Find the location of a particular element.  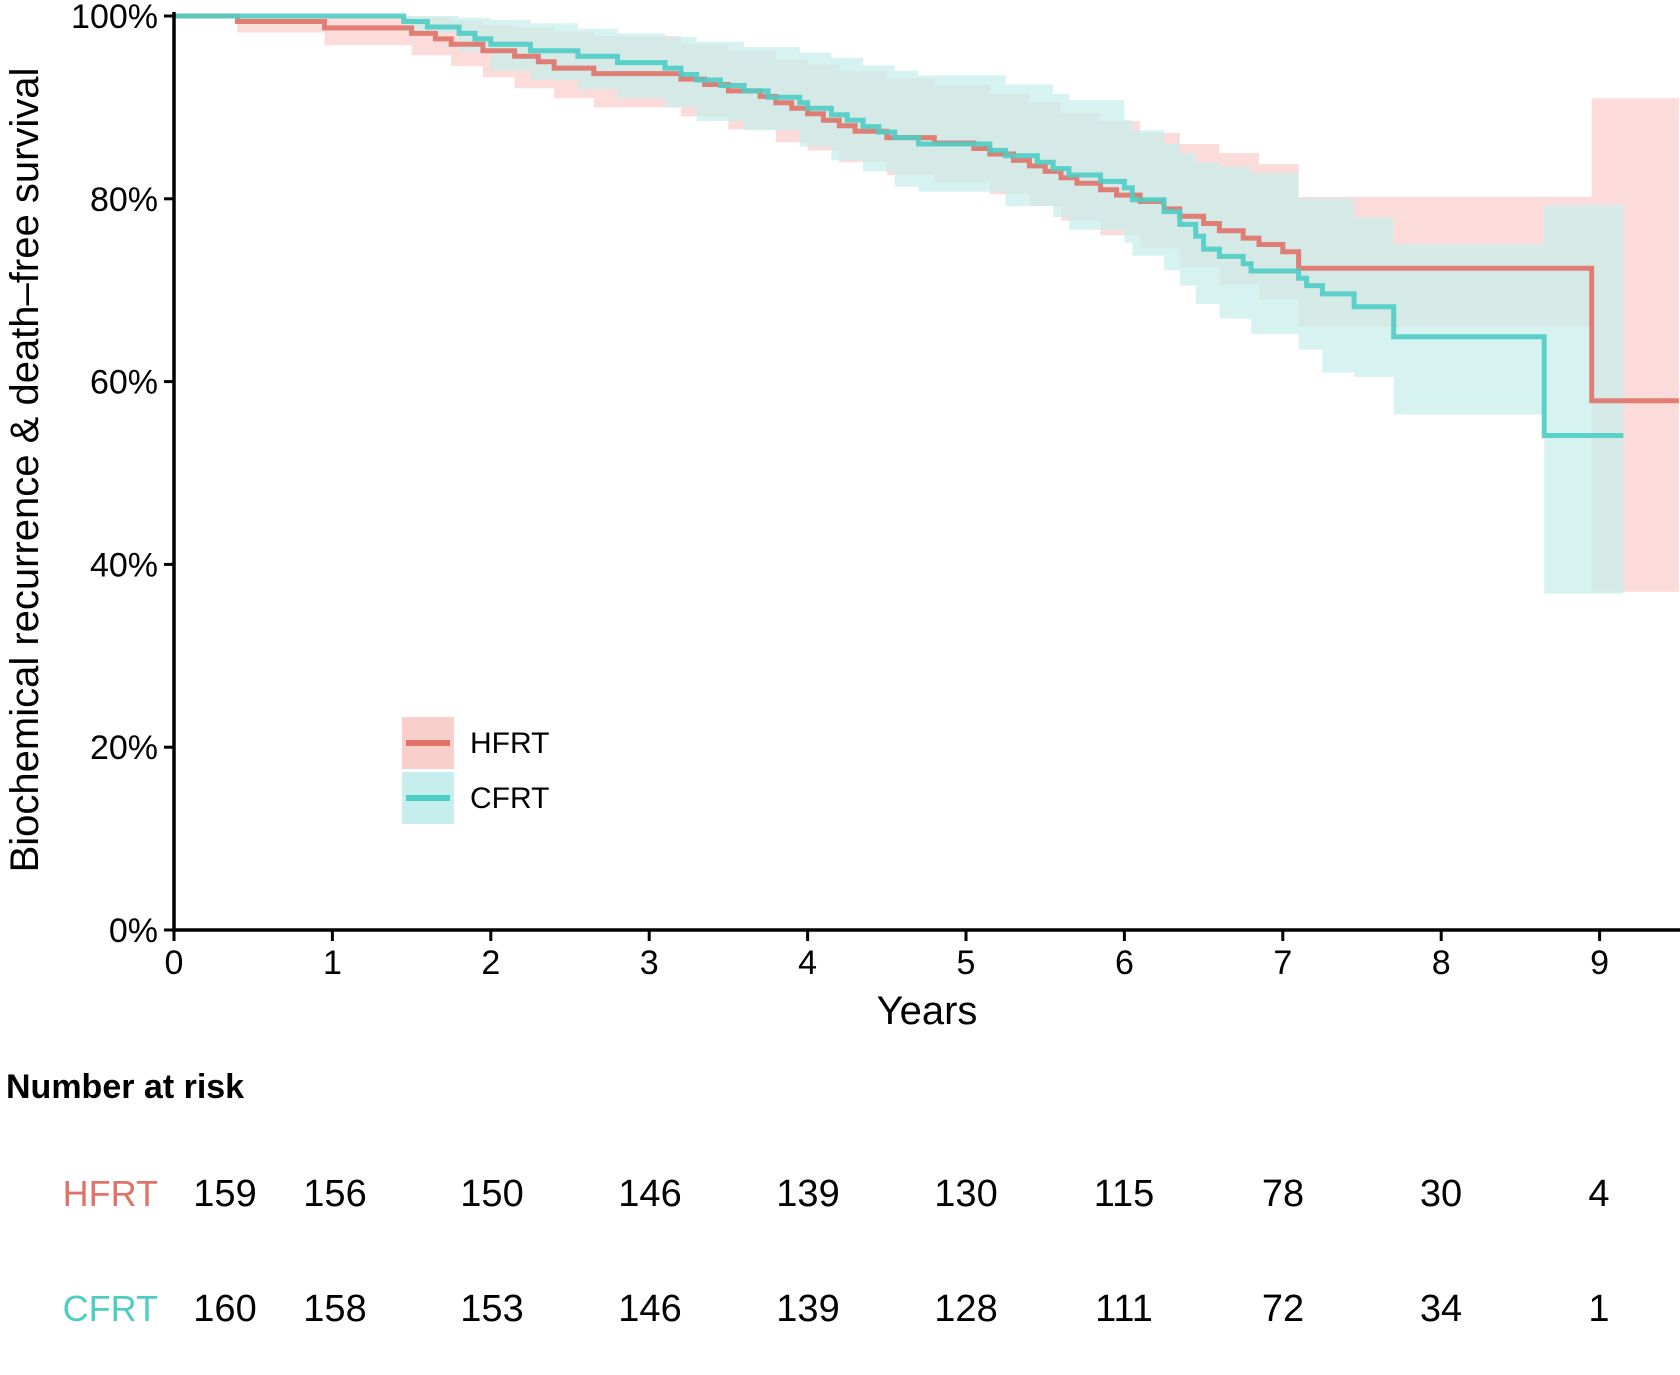

risk-value: 128 is located at coordinates (965, 1309).